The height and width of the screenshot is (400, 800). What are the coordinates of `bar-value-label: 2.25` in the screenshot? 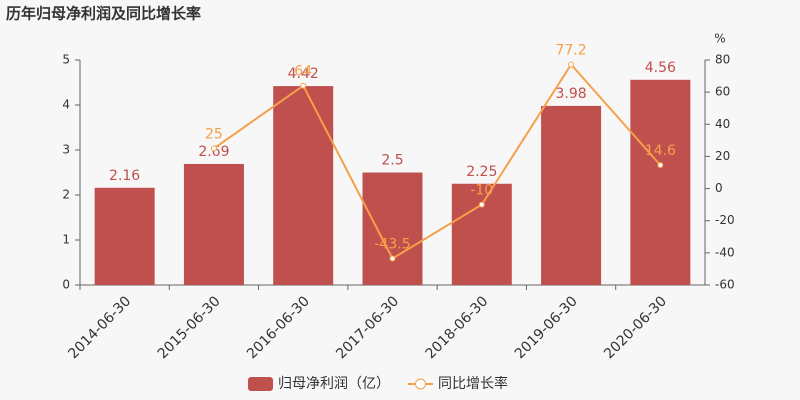 It's located at (481, 172).